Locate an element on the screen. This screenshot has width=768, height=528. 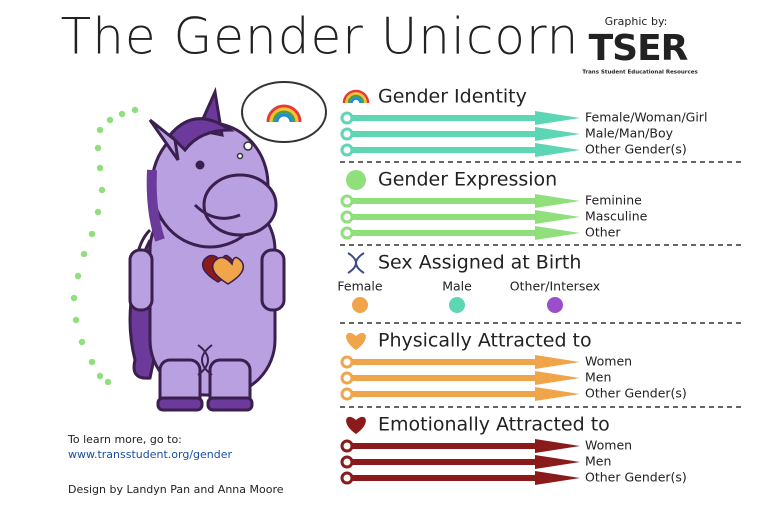
section-title: Physically Attracted to is located at coordinates (485, 341).